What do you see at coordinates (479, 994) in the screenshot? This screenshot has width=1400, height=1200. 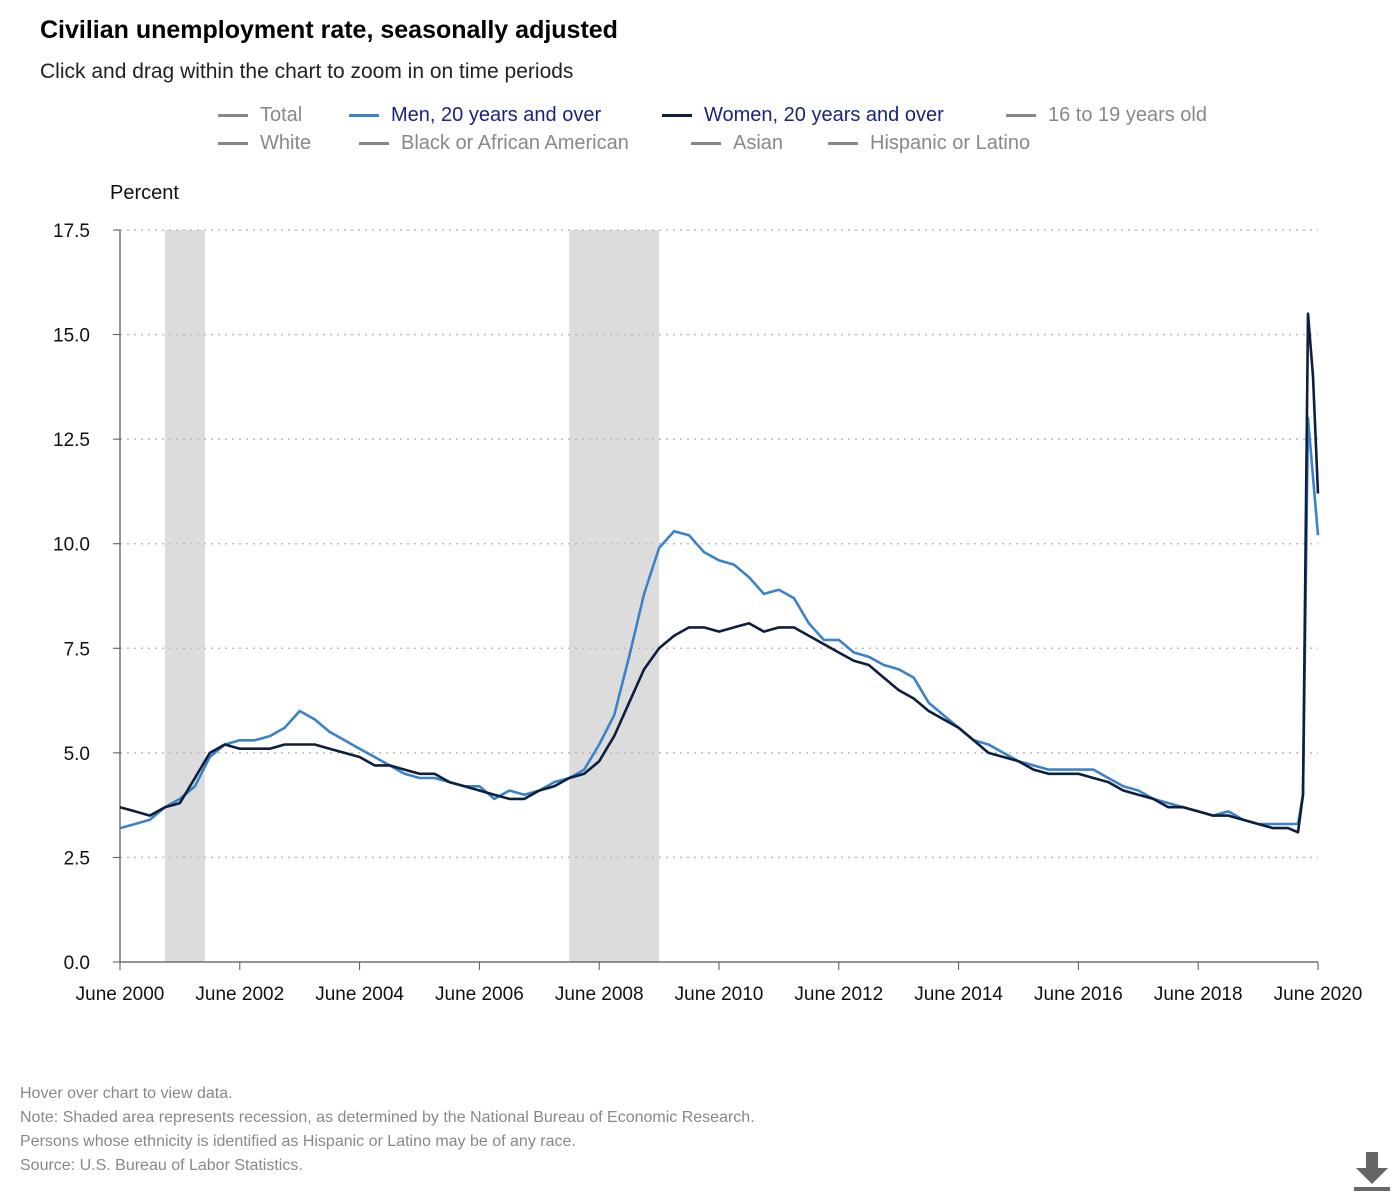 I see `x-tick-label: June 2006` at bounding box center [479, 994].